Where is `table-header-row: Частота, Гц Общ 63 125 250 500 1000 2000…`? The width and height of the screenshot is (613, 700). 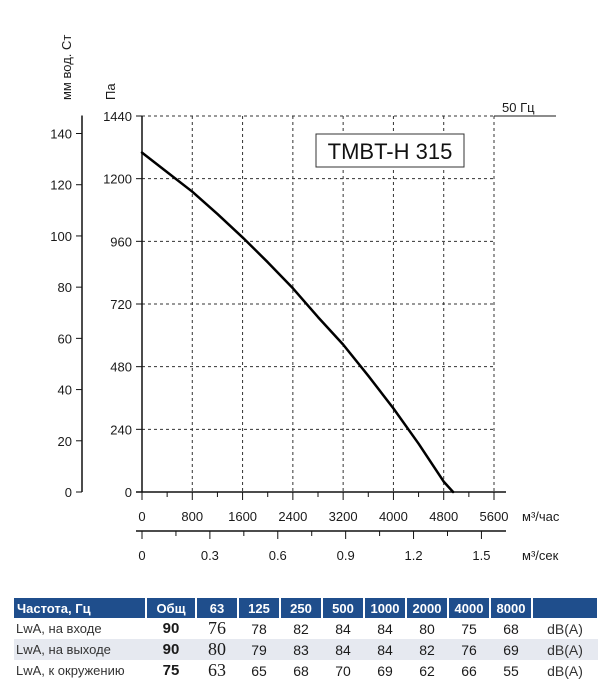 table-header-row: Частота, Гц Общ 63 125 250 500 1000 2000… is located at coordinates (306, 608).